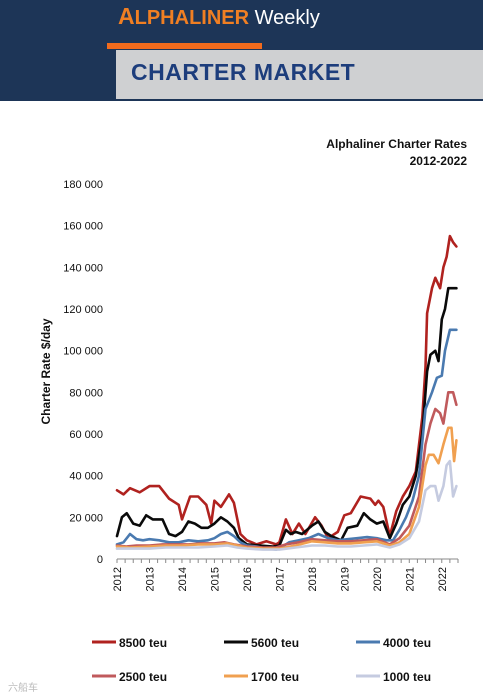  What do you see at coordinates (23, 688) in the screenshot?
I see `watermark: 六船车` at bounding box center [23, 688].